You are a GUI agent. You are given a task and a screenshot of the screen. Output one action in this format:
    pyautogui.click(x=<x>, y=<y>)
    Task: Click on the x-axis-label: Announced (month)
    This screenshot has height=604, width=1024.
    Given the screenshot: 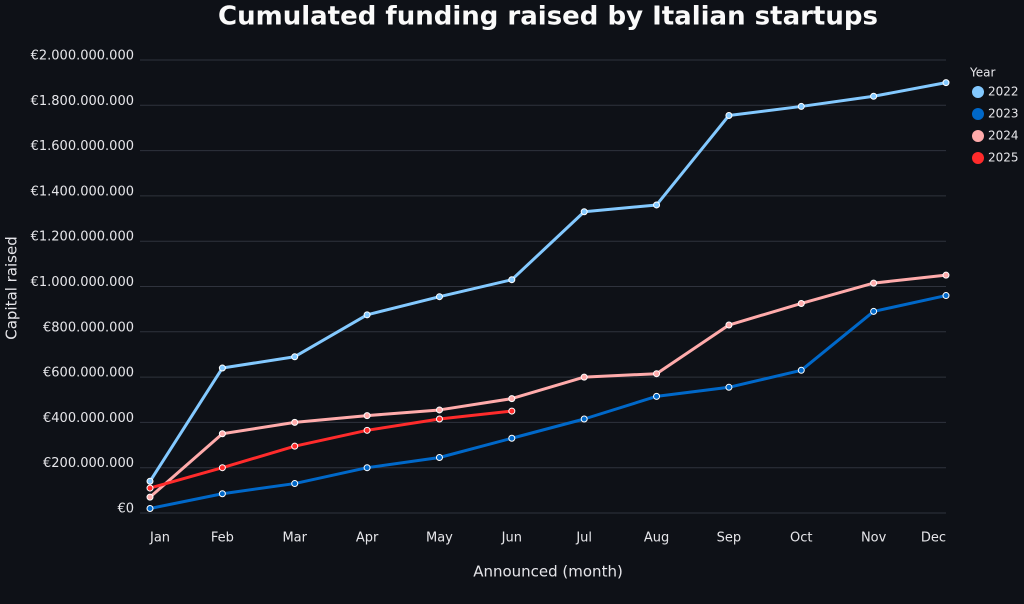 What is the action you would take?
    pyautogui.click(x=548, y=572)
    